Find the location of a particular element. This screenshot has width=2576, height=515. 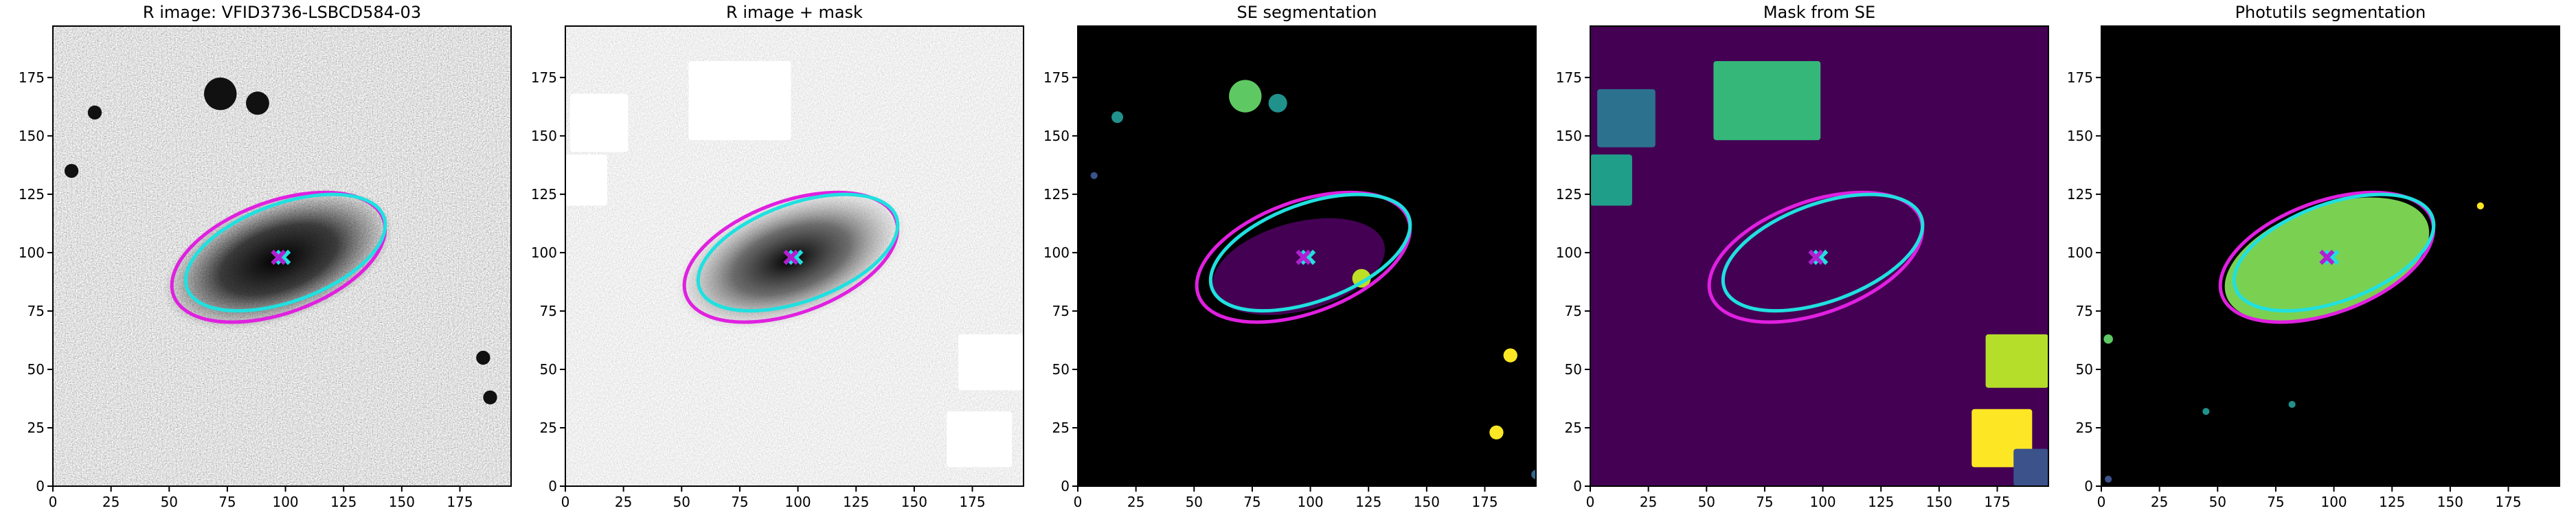

panel-title: Photutils segmentation is located at coordinates (2330, 12).